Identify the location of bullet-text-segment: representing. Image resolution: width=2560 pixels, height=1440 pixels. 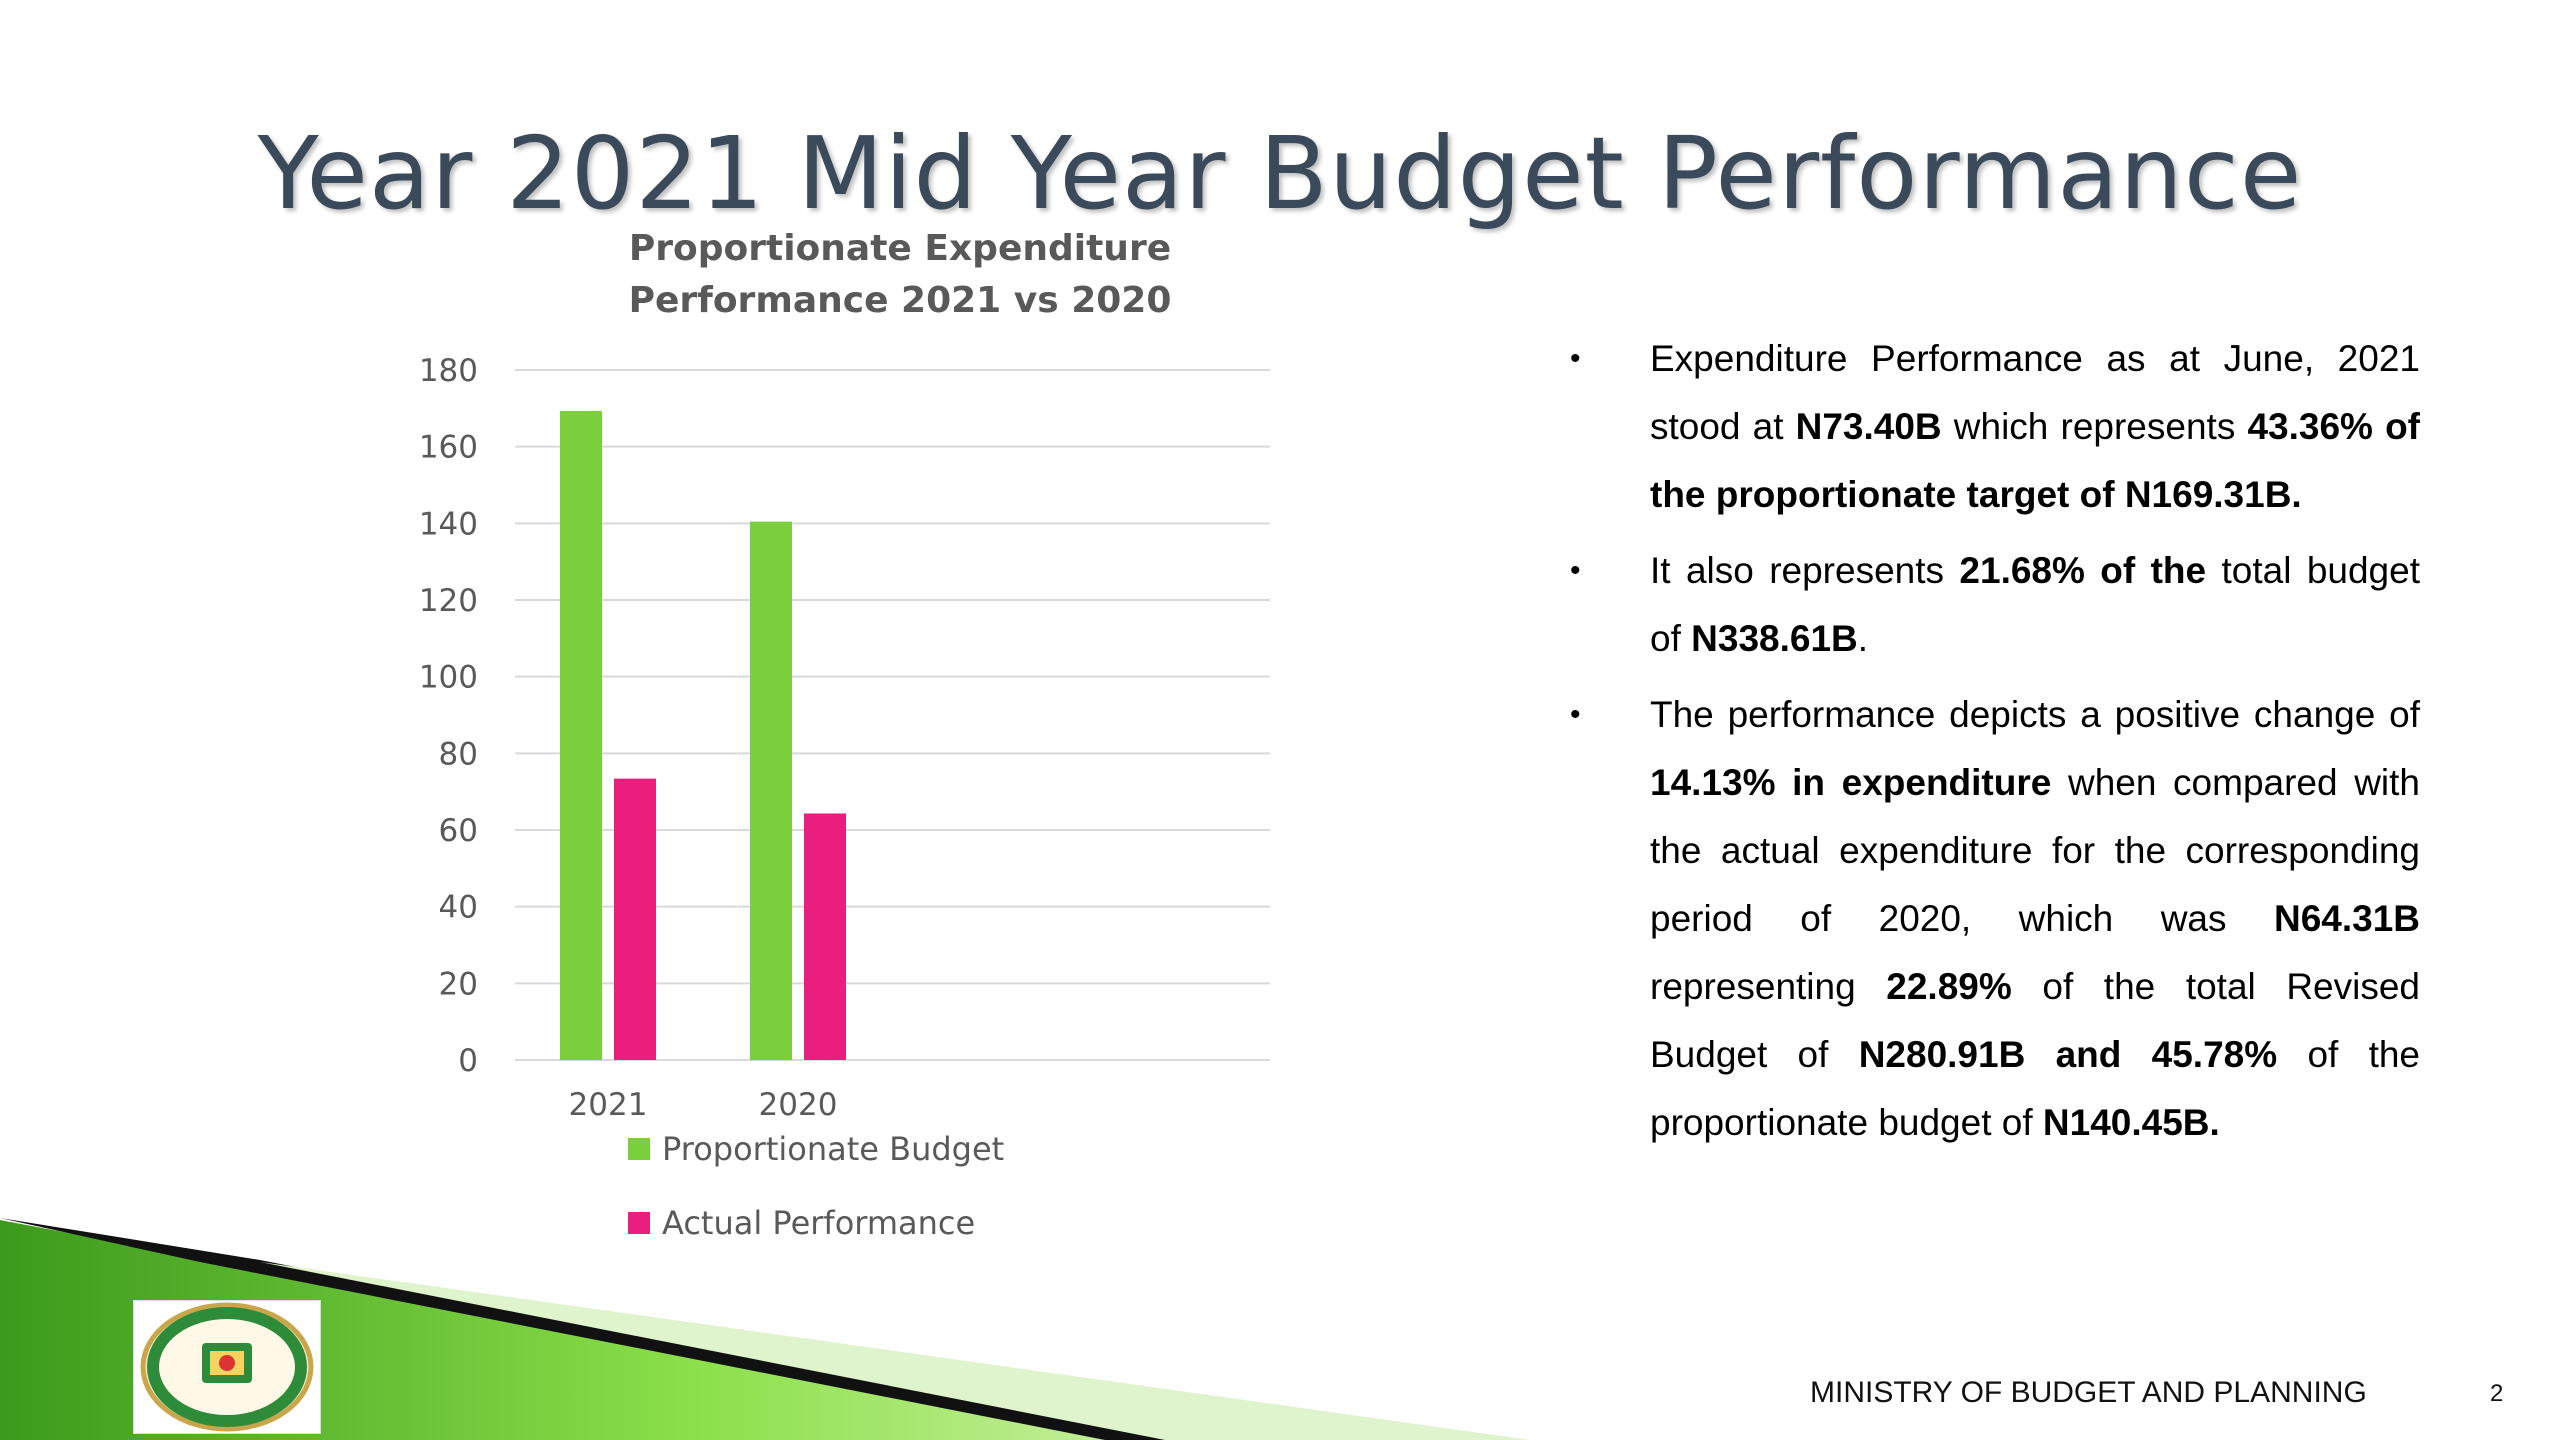
(1768, 986).